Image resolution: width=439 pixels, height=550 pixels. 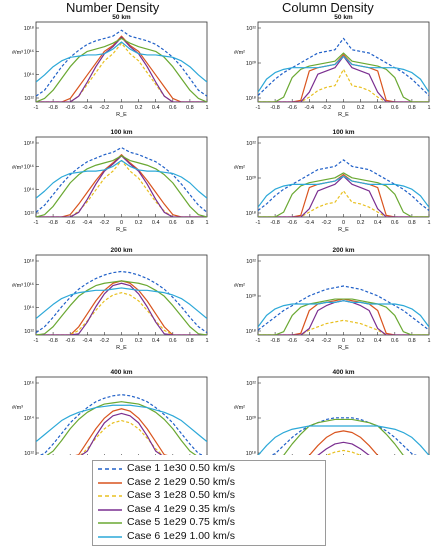 What do you see at coordinates (343, 250) in the screenshot?
I see `panel-title-column-200km: 200 km` at bounding box center [343, 250].